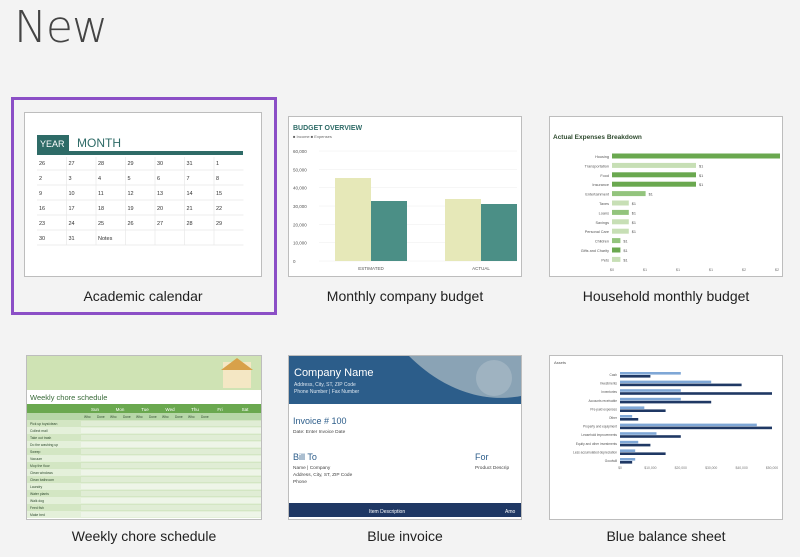 This screenshot has width=800, height=557. What do you see at coordinates (305, 457) in the screenshot?
I see `bill-to-label: Bill To` at bounding box center [305, 457].